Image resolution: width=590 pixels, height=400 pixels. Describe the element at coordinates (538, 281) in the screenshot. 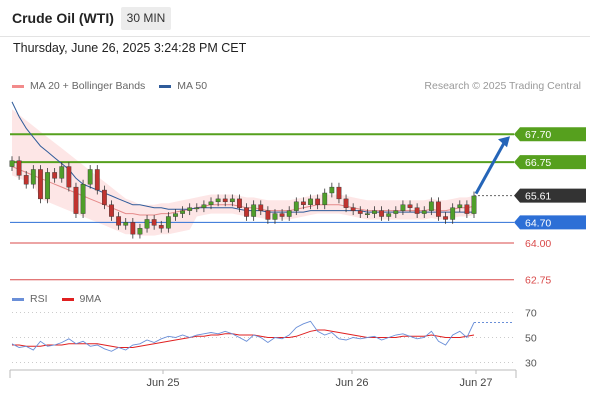

I see `level-tag-5-label: 62.75` at that location.